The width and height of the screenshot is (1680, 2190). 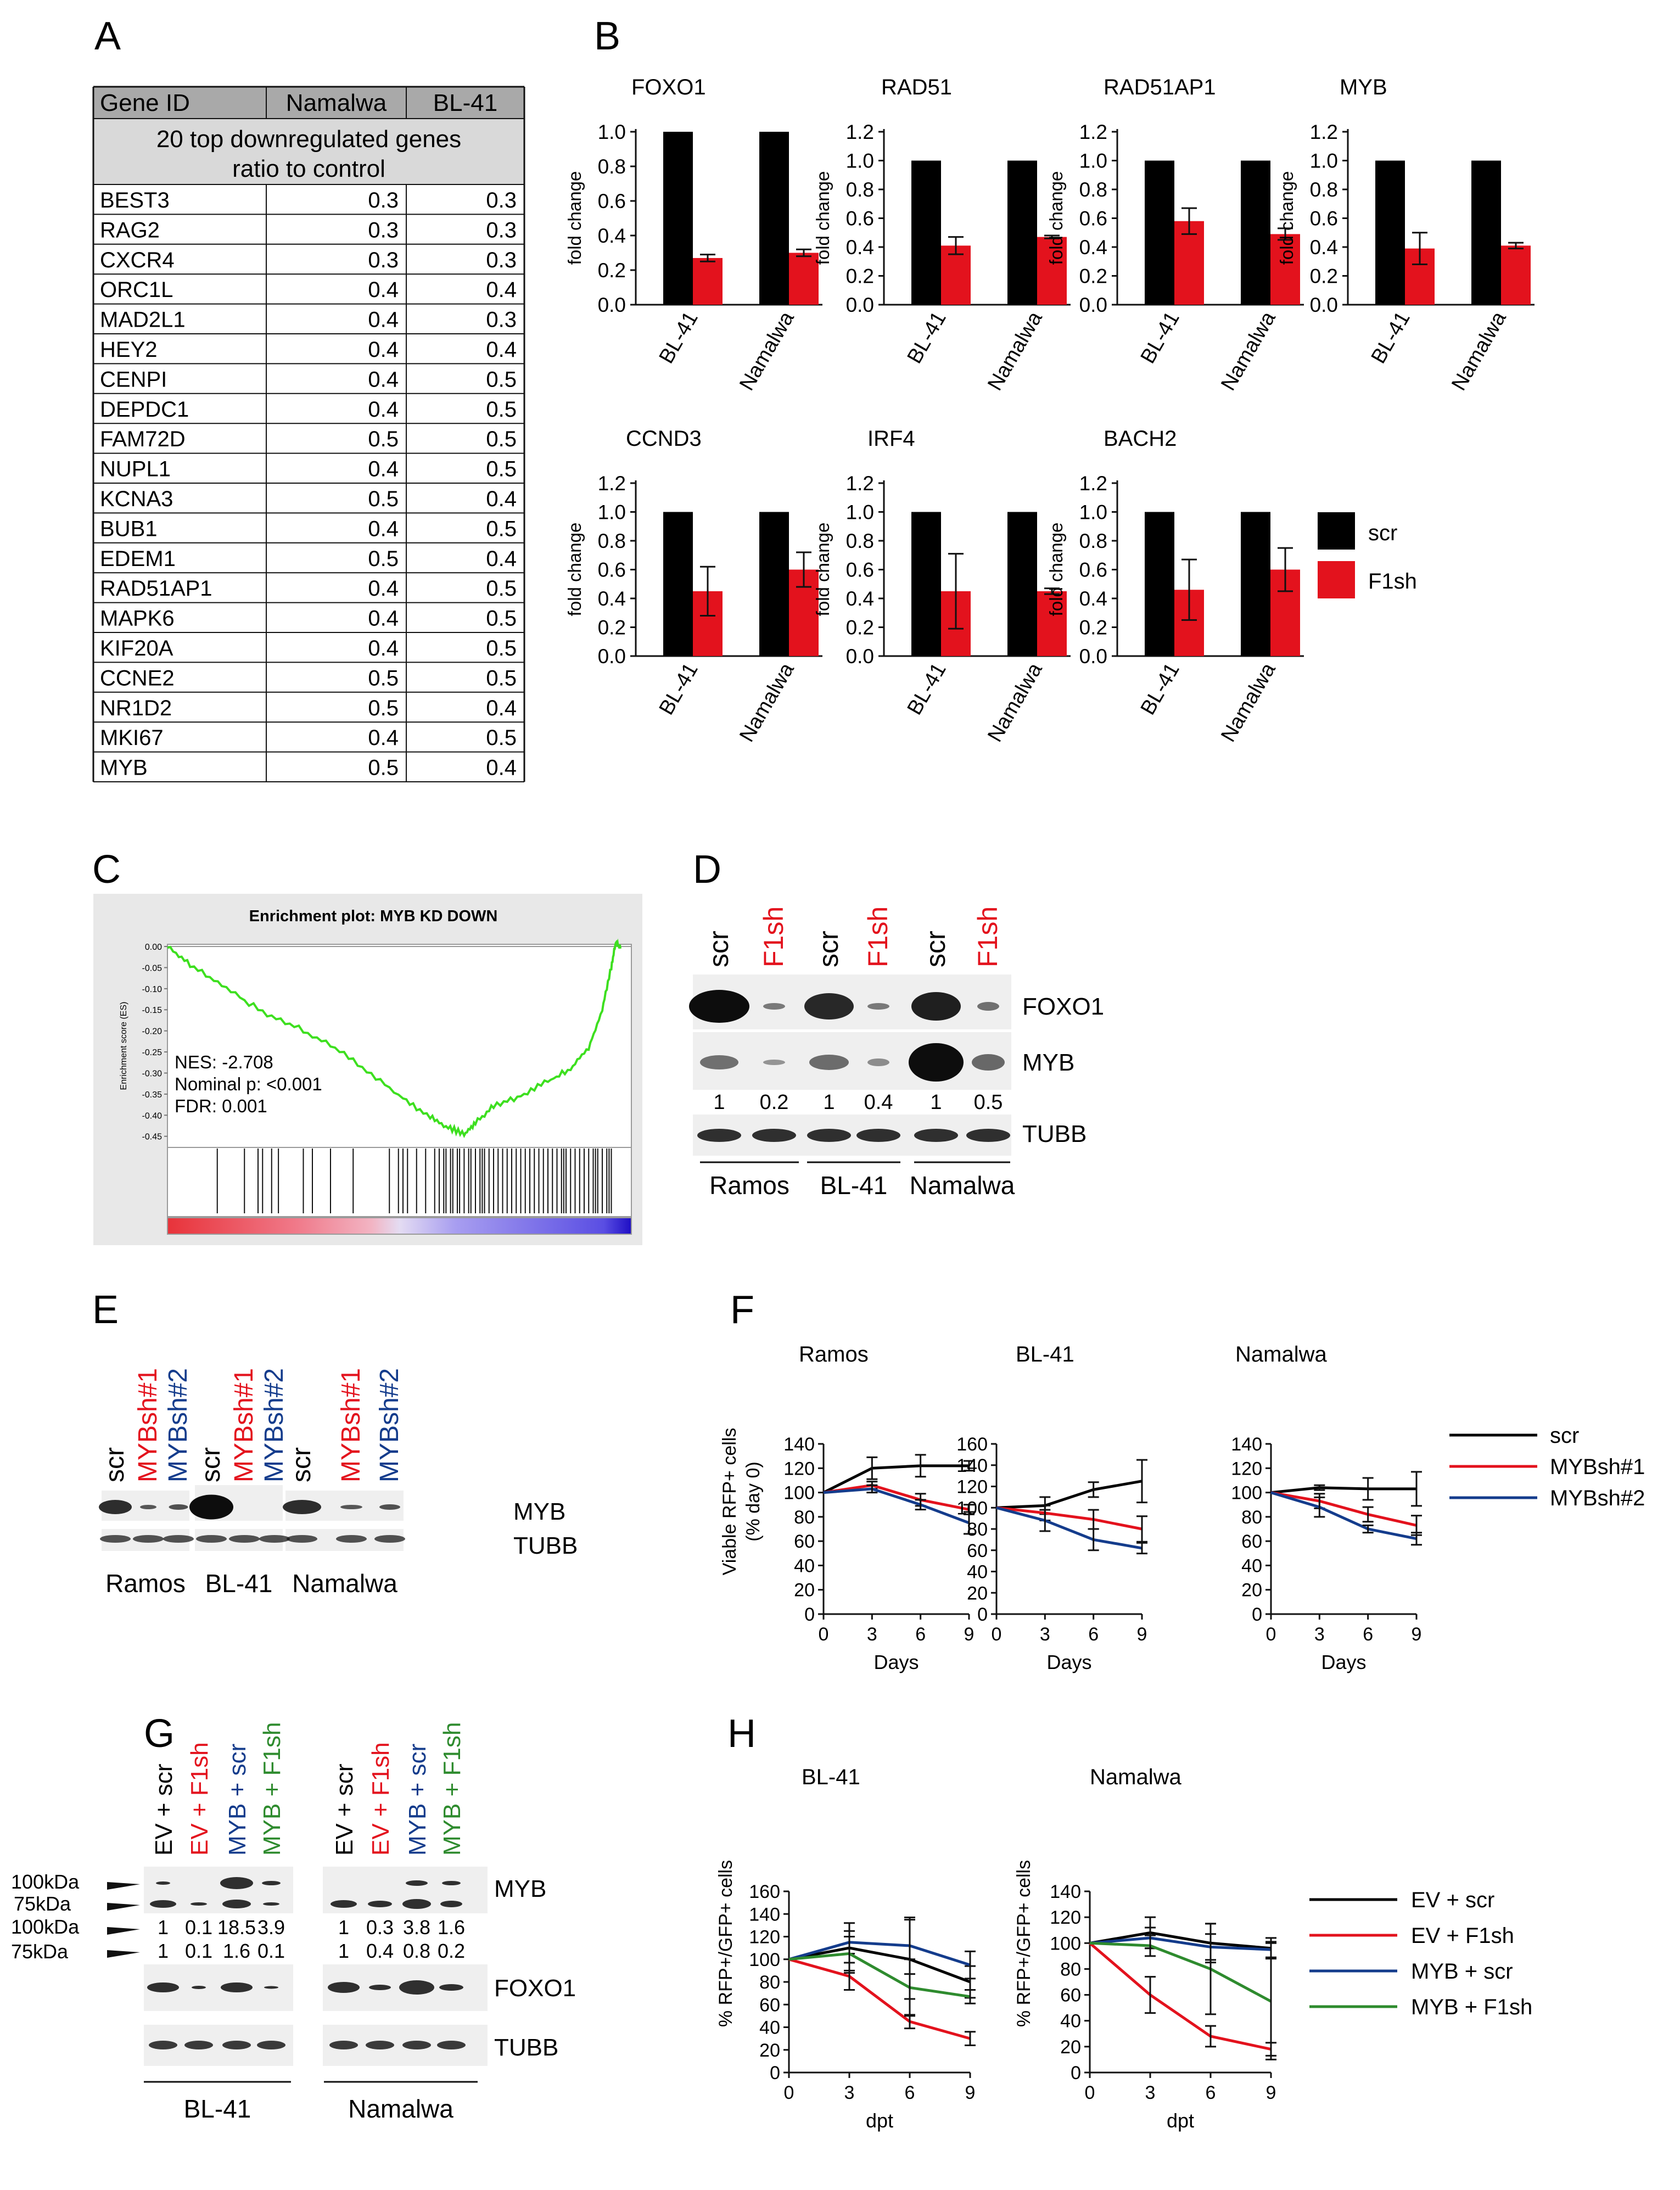 I want to click on legend-scr-swatch, so click(x=1337, y=531).